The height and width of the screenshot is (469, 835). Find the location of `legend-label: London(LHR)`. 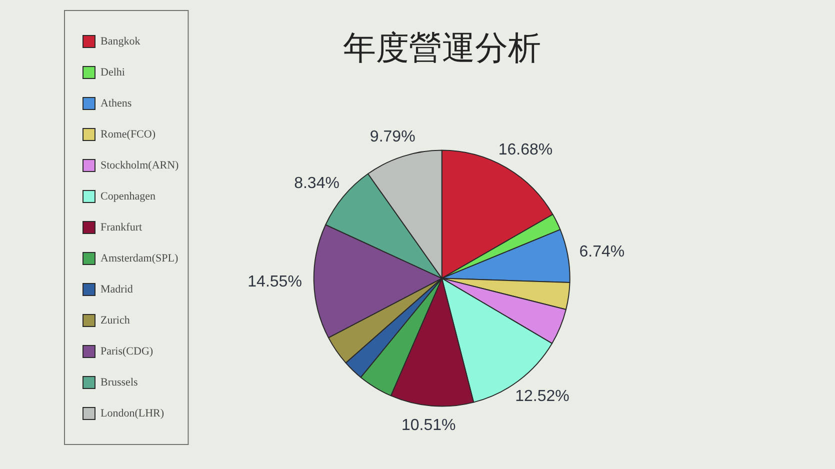

legend-label: London(LHR) is located at coordinates (132, 413).